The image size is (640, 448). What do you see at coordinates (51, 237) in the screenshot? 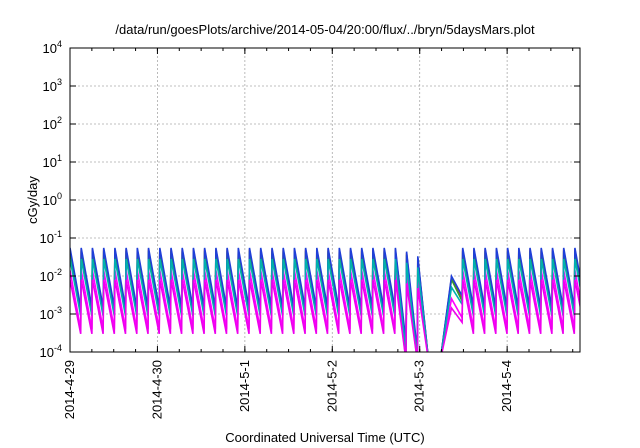
I see `y-tick-label: 10⁻¹` at bounding box center [51, 237].